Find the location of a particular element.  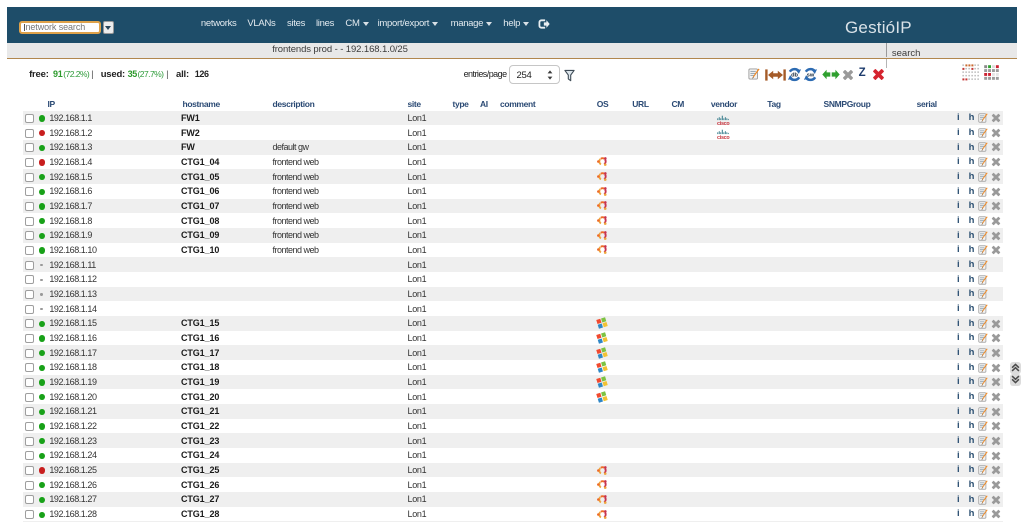

svg-text: db is located at coordinates (794, 76).